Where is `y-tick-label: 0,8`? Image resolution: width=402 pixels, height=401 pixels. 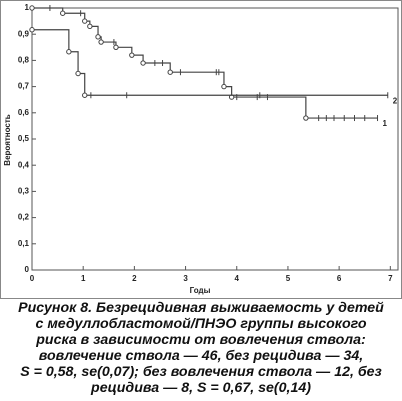 y-tick-label: 0,8 is located at coordinates (24, 60).